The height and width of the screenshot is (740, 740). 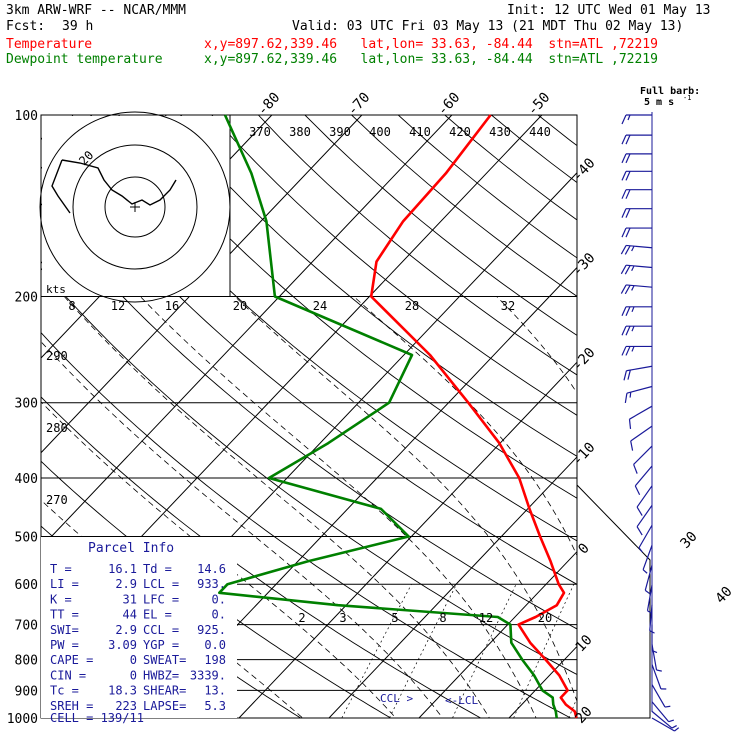 I want to click on parcel-info-value: 14.6, so click(x=211, y=569).